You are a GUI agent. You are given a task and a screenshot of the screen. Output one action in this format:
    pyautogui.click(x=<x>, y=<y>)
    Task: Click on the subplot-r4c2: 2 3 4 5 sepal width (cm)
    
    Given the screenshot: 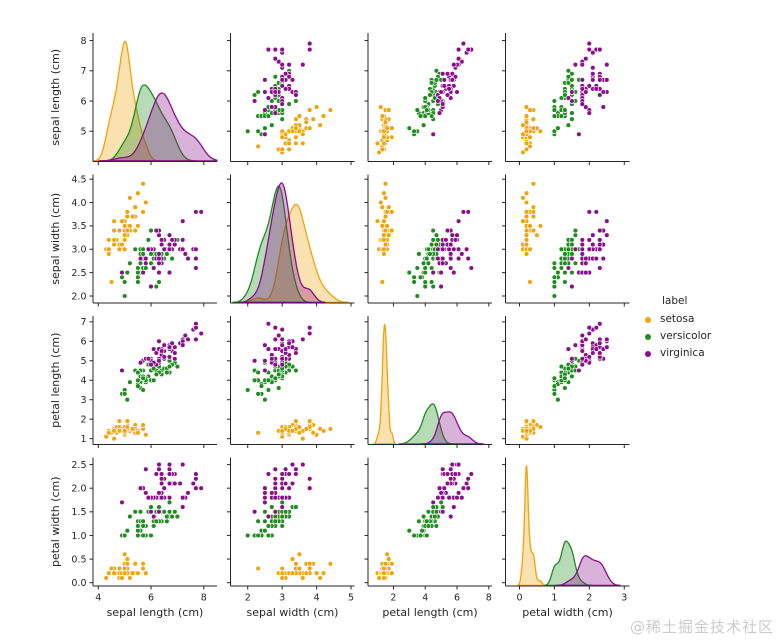 What is the action you would take?
    pyautogui.click(x=291, y=538)
    